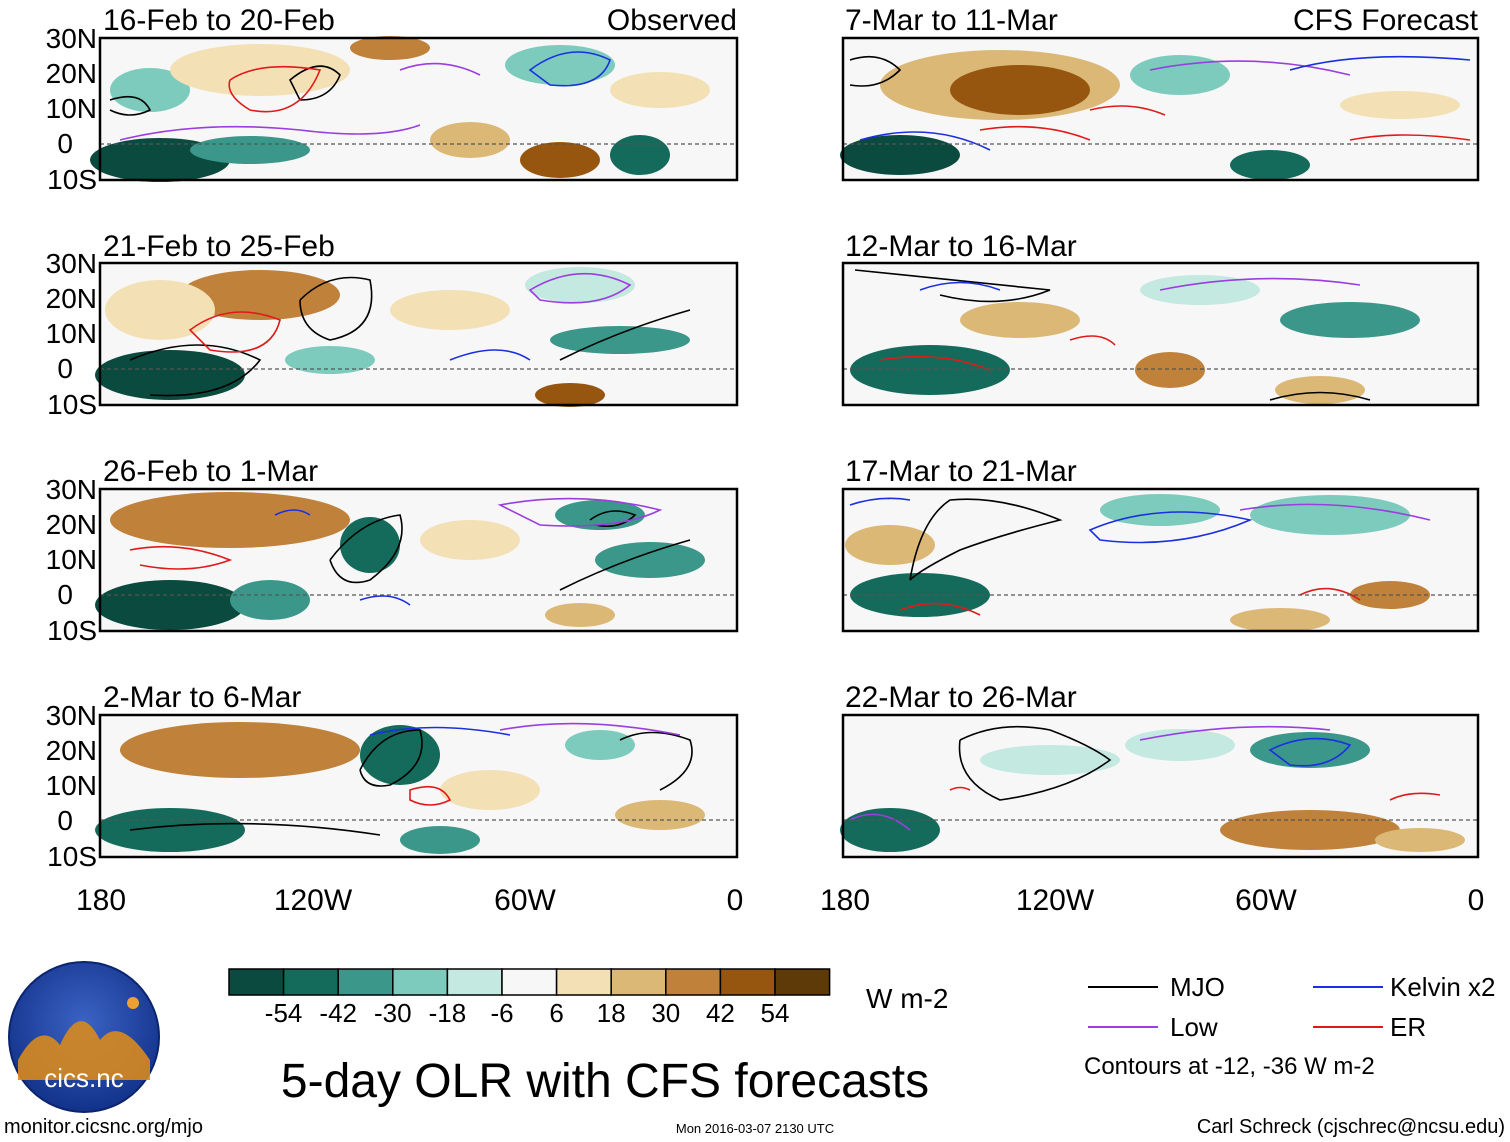  Describe the element at coordinates (1351, 1127) in the screenshot. I see `footer-author: Carl Schreck (cjschrec@ncsu.edu)` at that location.